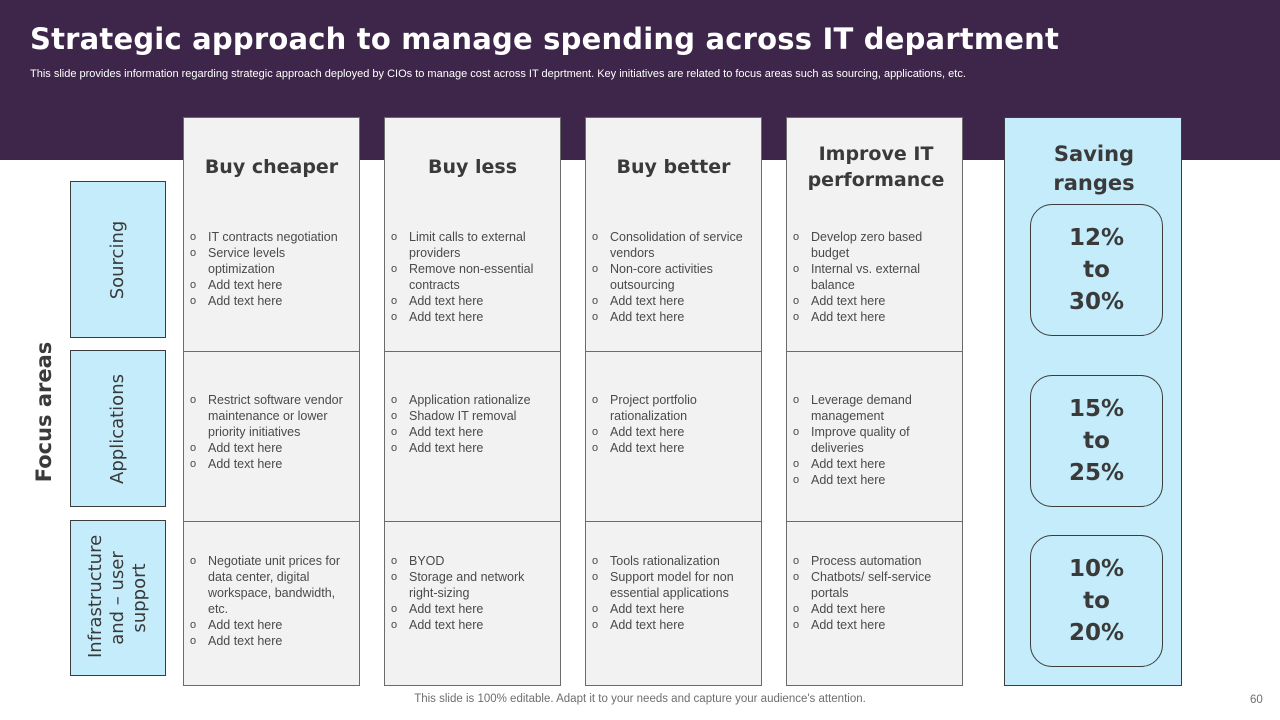  I want to click on focus-area-sourcing: Sourcing, so click(118, 259).